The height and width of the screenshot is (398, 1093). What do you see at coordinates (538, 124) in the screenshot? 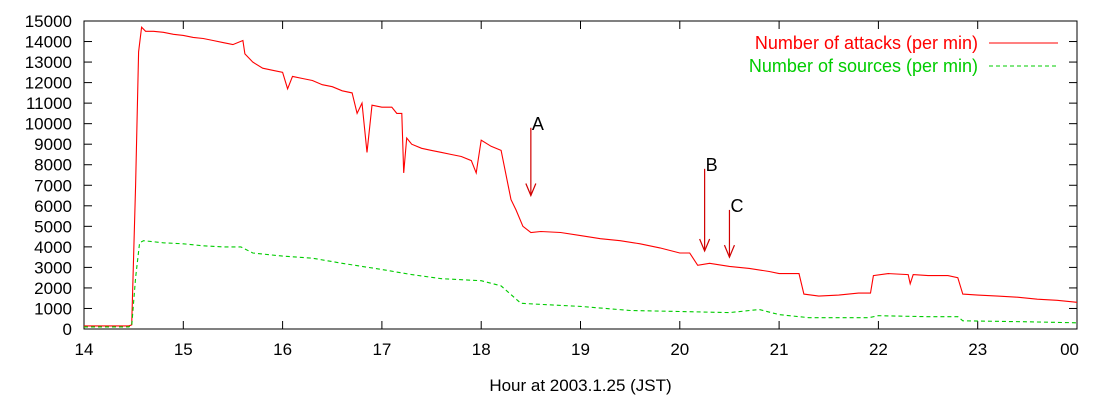
I see `annotation-label: A` at bounding box center [538, 124].